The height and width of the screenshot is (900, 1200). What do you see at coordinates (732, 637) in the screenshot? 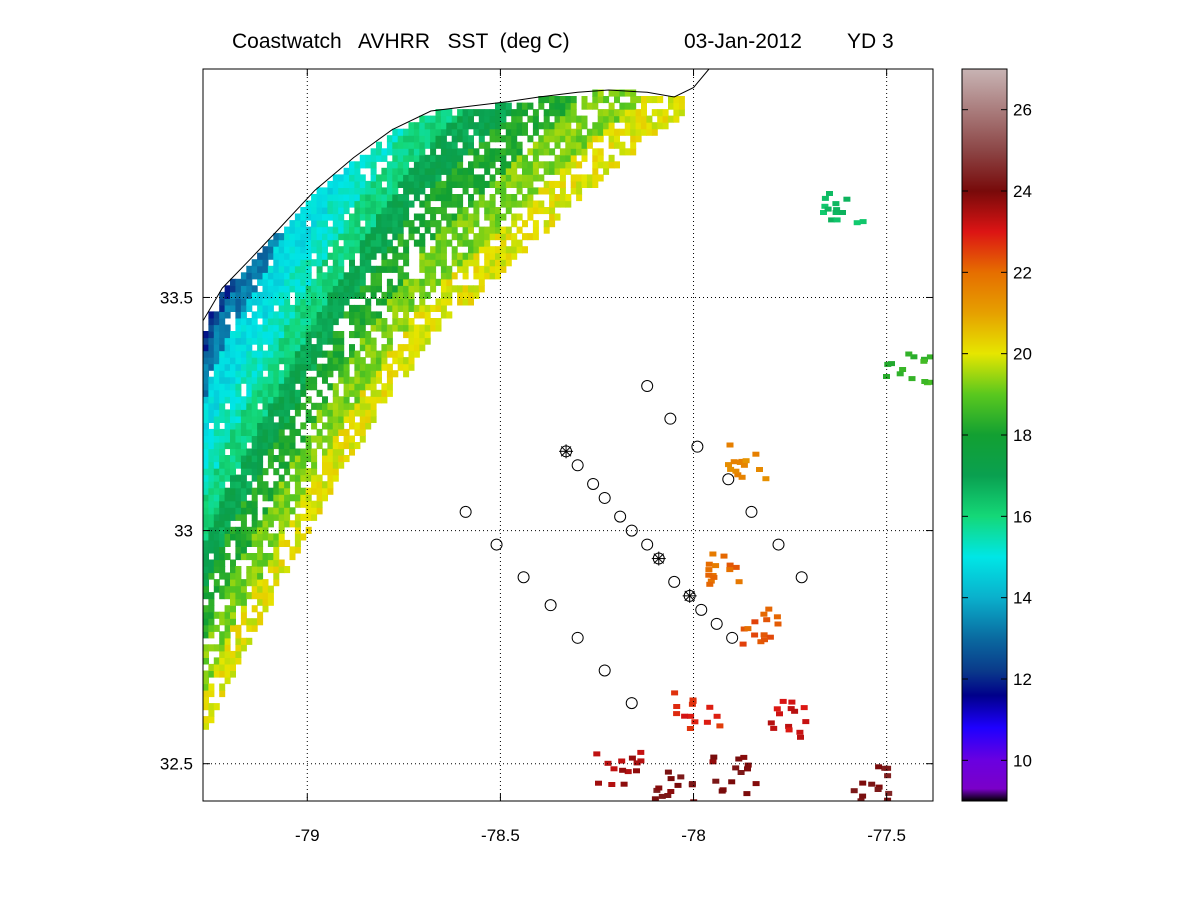
I see `station-circle` at bounding box center [732, 637].